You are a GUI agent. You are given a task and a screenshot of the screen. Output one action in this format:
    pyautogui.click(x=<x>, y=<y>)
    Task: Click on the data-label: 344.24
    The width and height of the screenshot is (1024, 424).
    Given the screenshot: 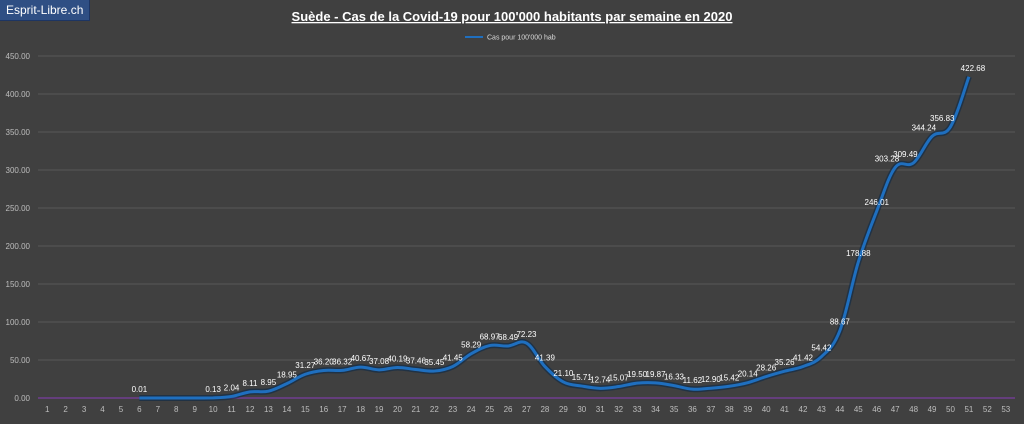 What is the action you would take?
    pyautogui.click(x=924, y=127)
    